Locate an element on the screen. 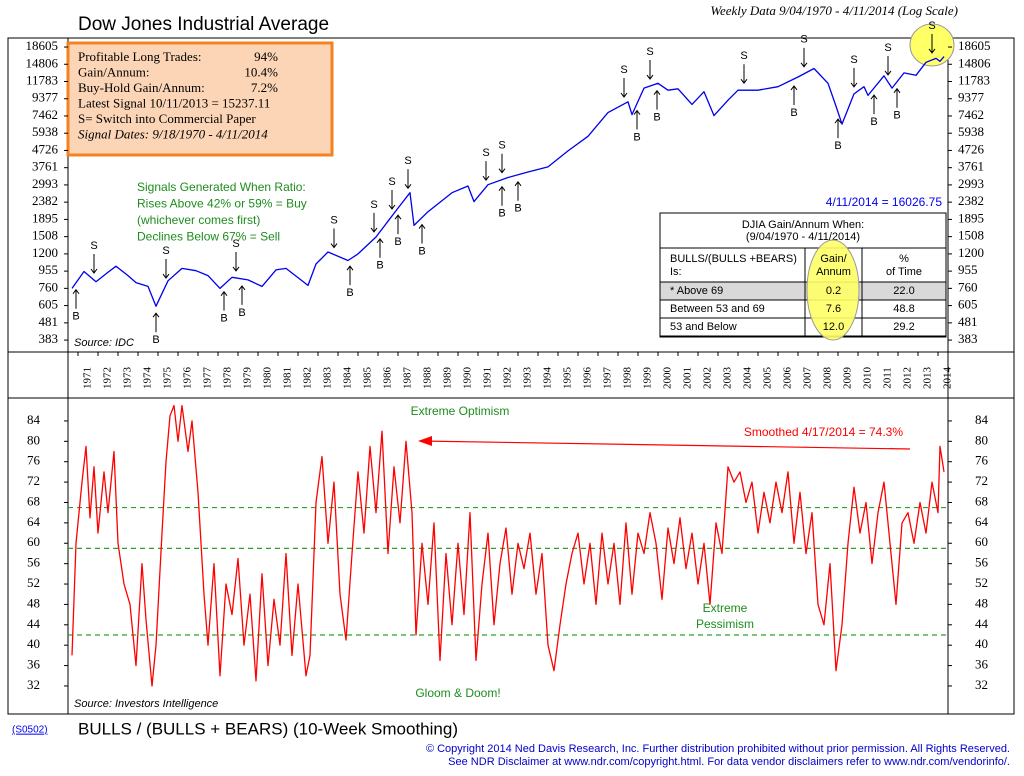  y-tick-label: 18605 is located at coordinates (42, 45).